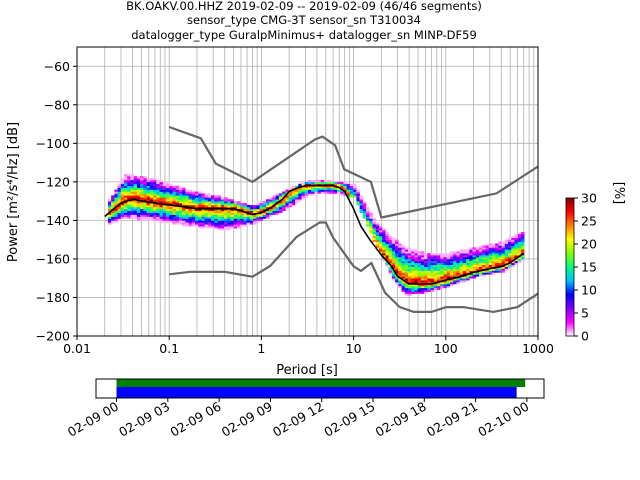 This screenshot has width=640, height=480. I want to click on timeline-tick-label: 02-09 00, so click(93, 419).